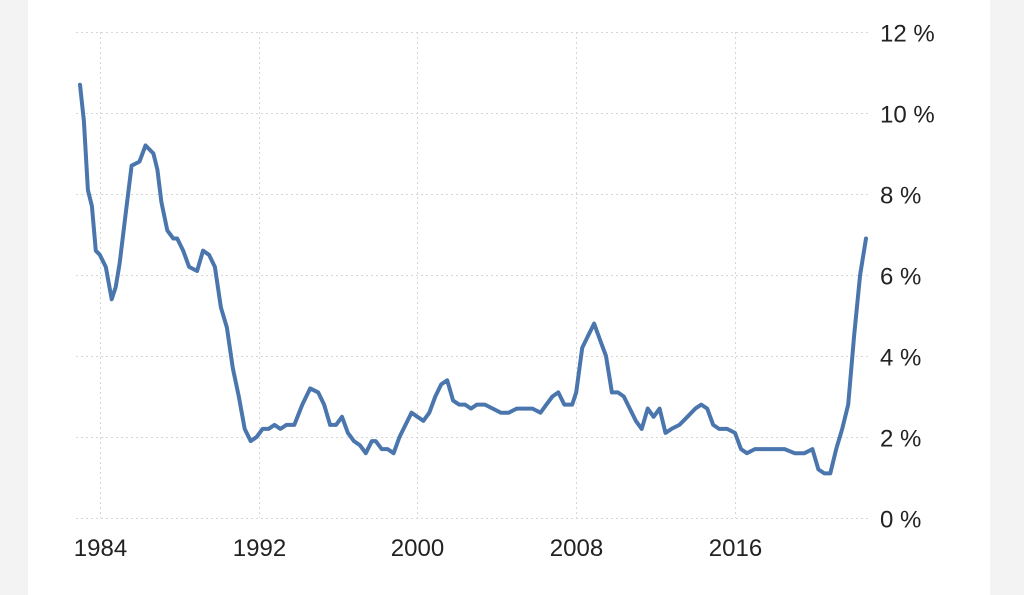 The width and height of the screenshot is (1024, 595). Describe the element at coordinates (900, 196) in the screenshot. I see `y-tick-label: 8 %` at that location.